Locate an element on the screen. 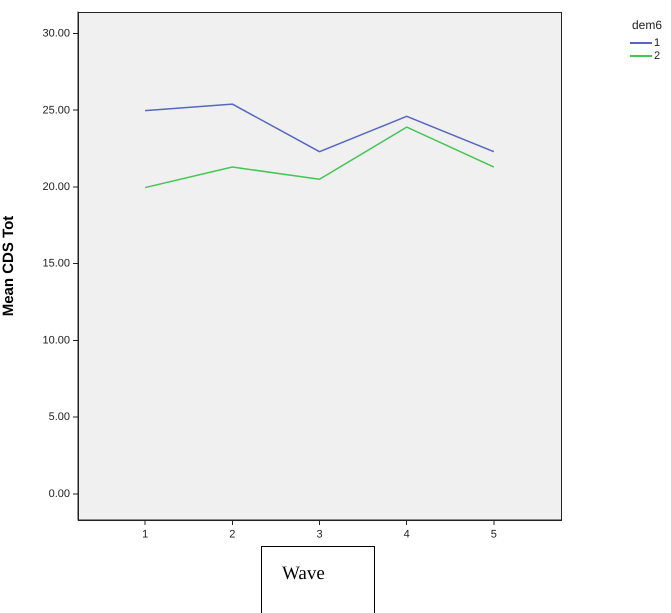 This screenshot has width=671, height=613. y-tick-label: 10.00 is located at coordinates (56, 340).